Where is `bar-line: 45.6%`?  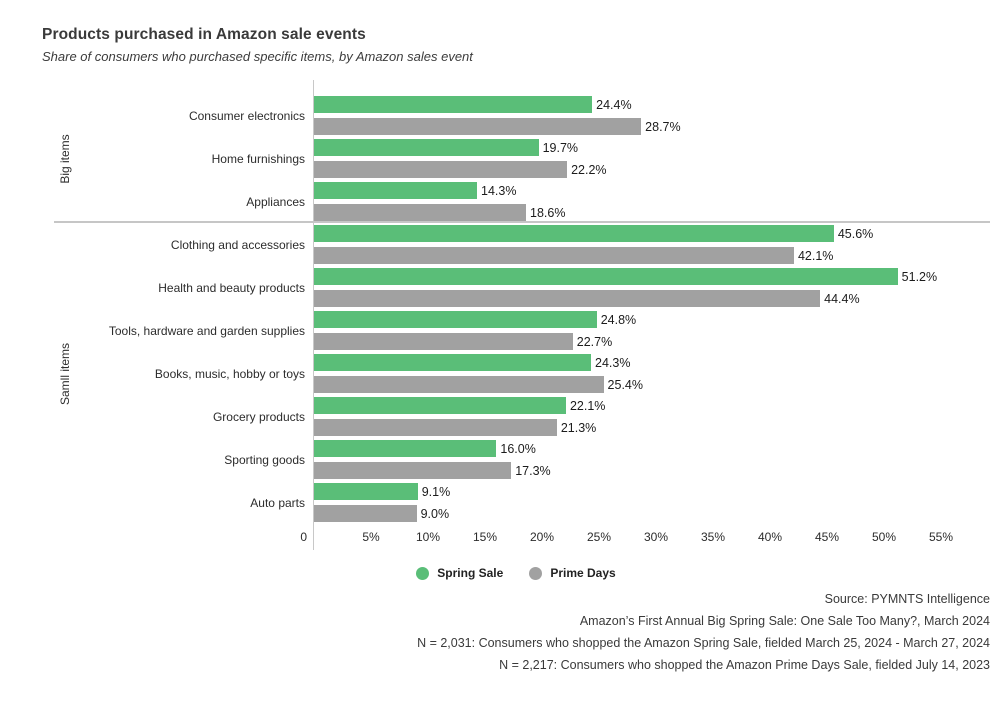 bar-line: 45.6% is located at coordinates (652, 233).